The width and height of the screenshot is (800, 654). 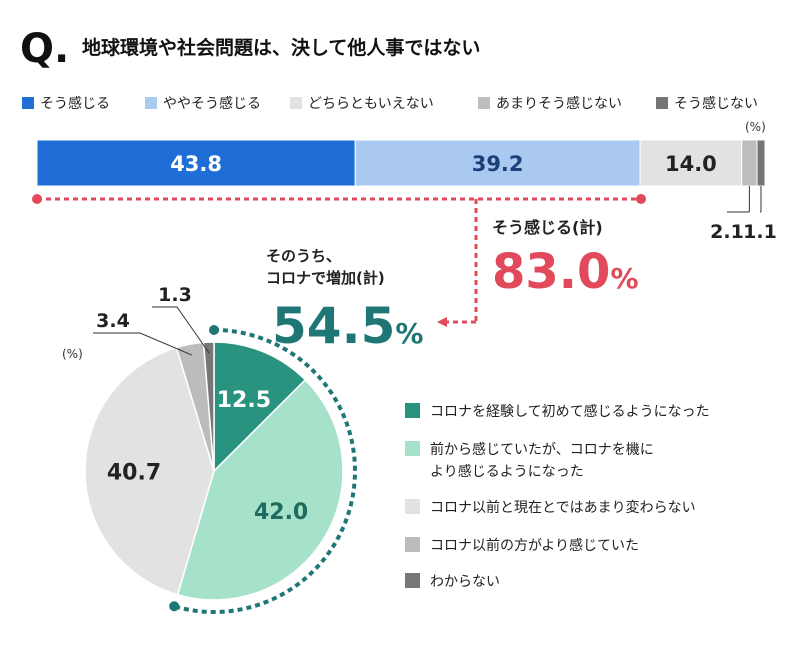 I want to click on bar-value-label: 14.0, so click(x=691, y=164).